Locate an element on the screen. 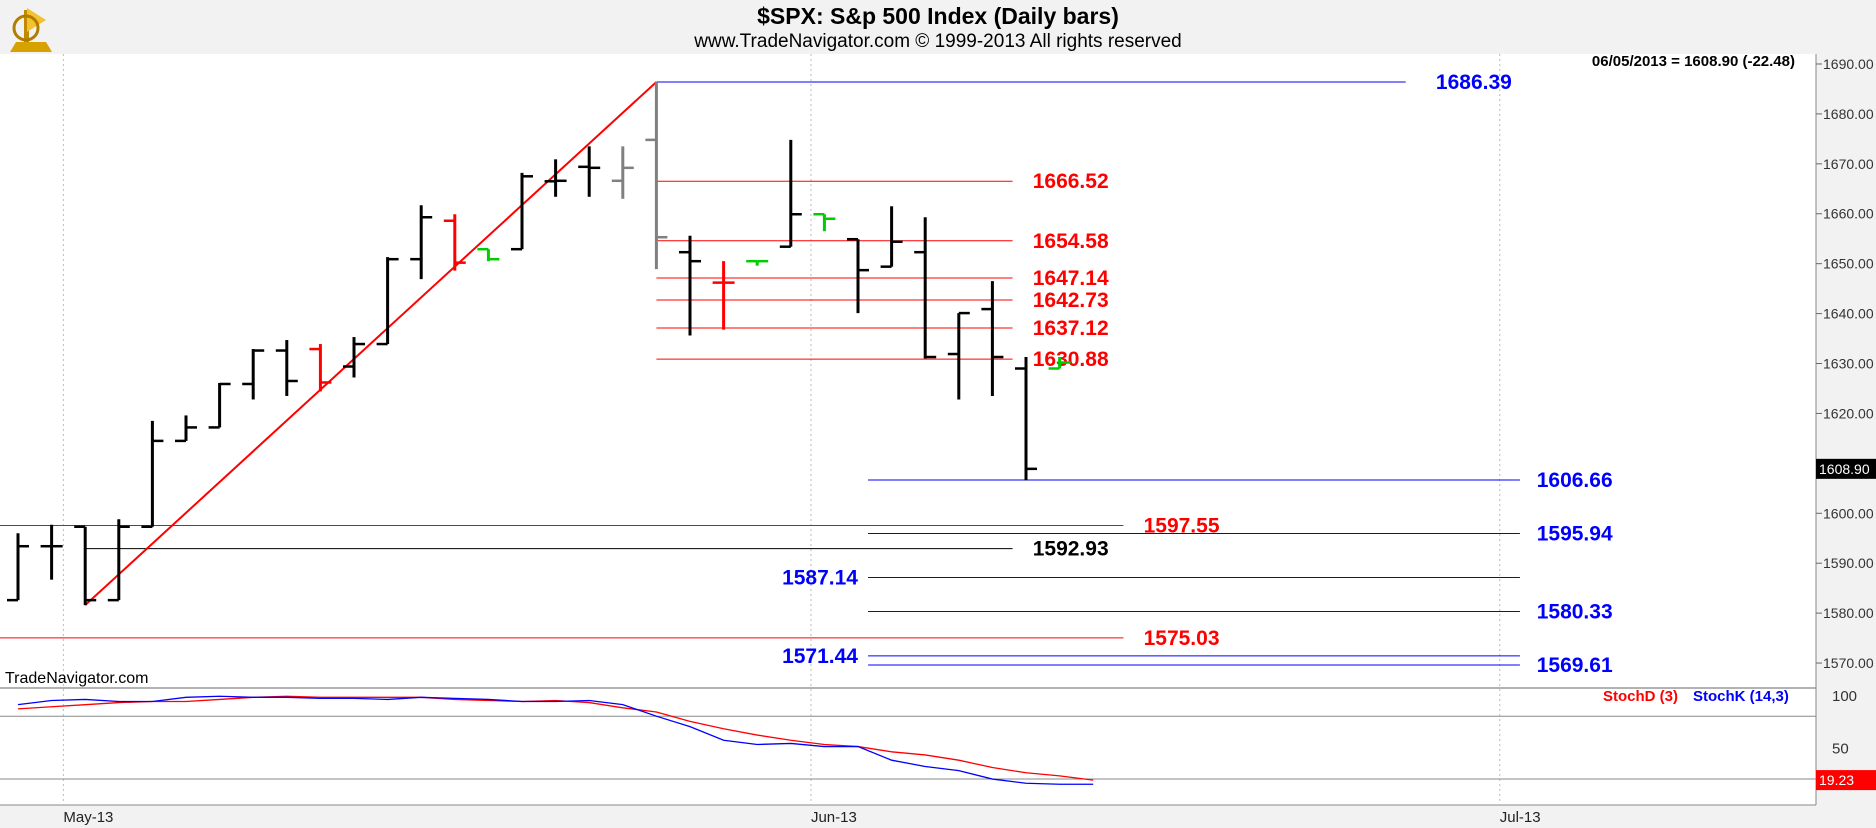 This screenshot has height=828, width=1876. level-label: 1575.03 is located at coordinates (1182, 638).